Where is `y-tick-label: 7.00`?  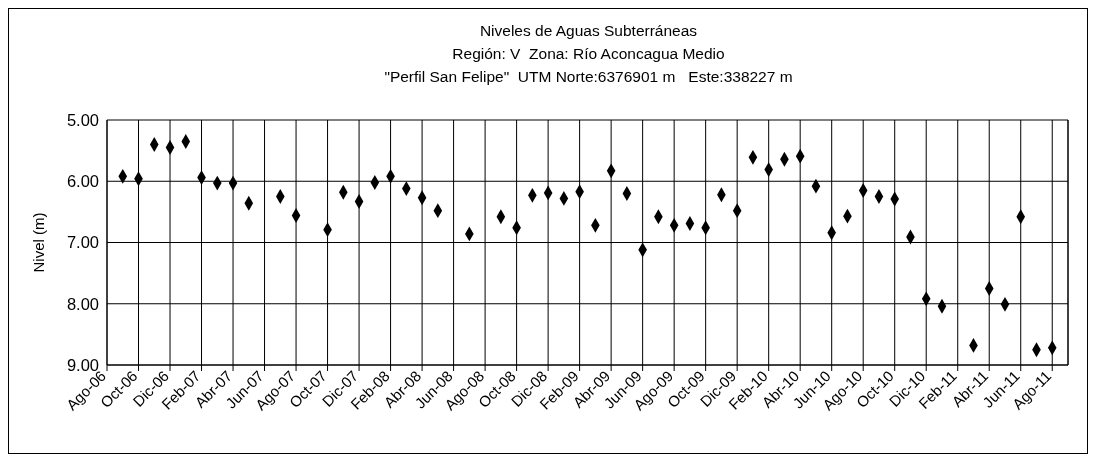
y-tick-label: 7.00 is located at coordinates (82, 242).